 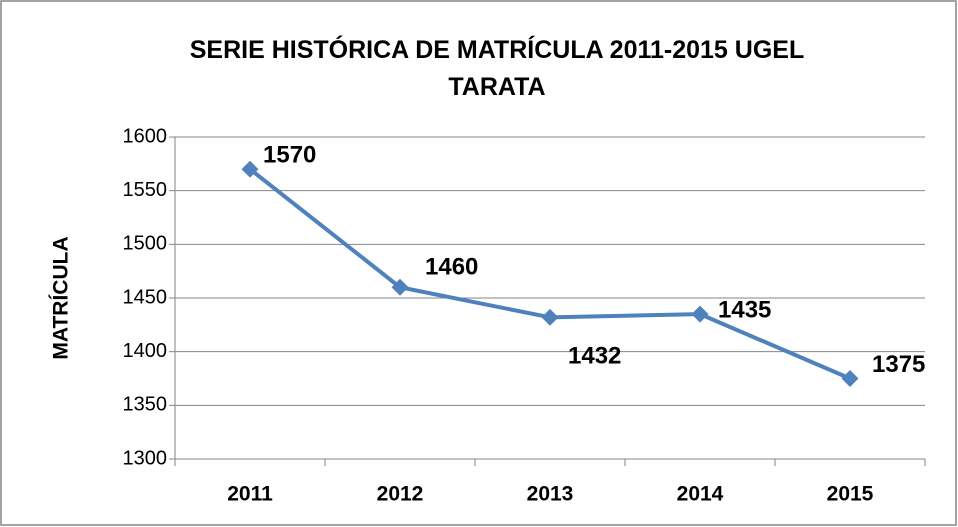 I want to click on x-tick-label: 2012, so click(x=400, y=494).